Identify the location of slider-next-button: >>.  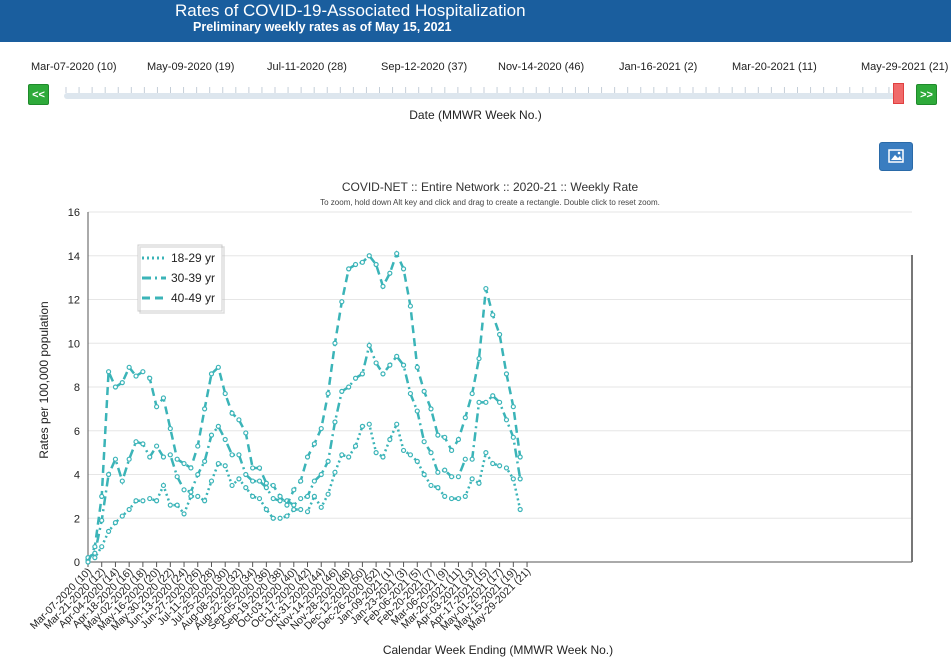
(926, 94).